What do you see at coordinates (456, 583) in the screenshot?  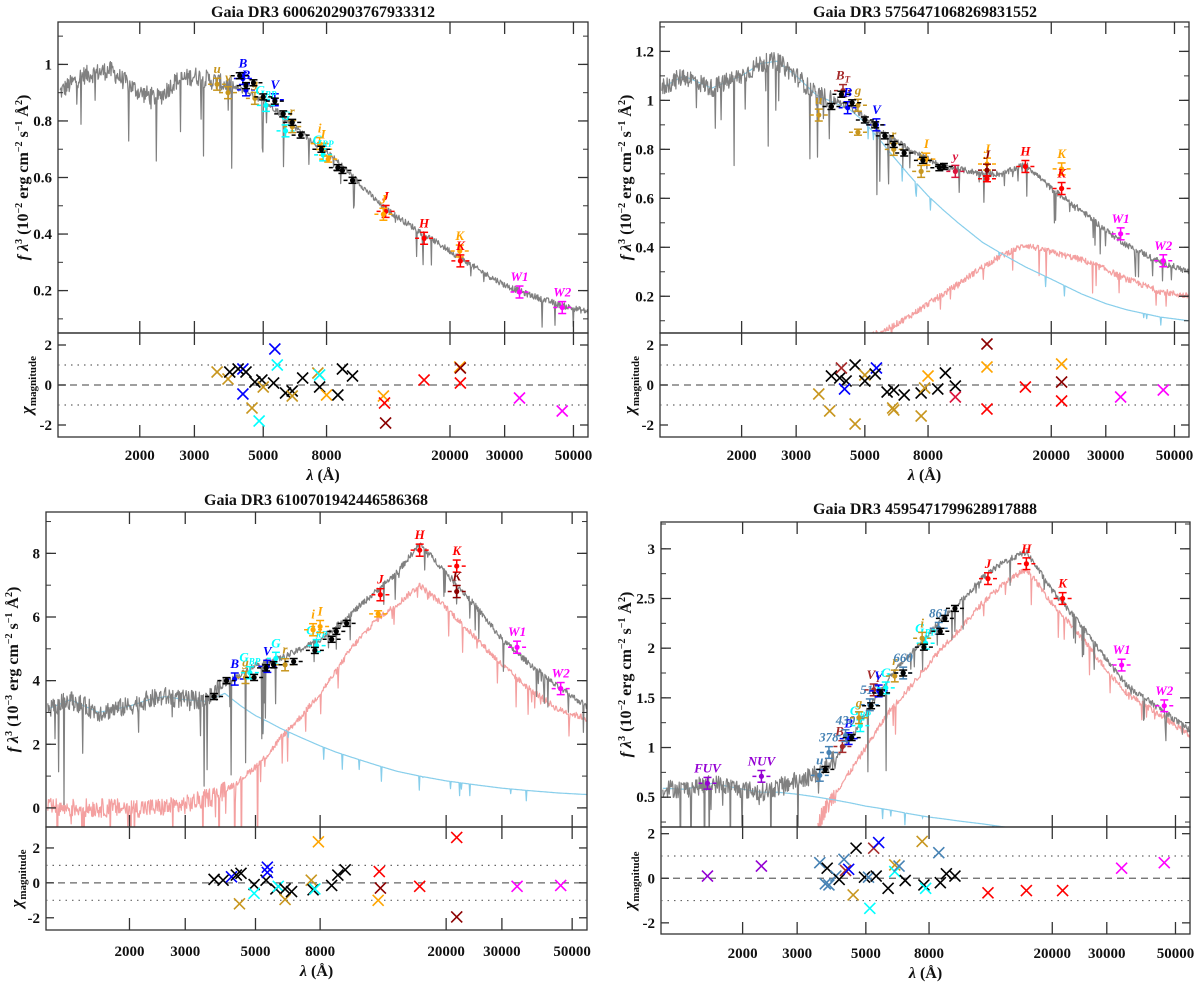 I see `photometry-point: K` at bounding box center [456, 583].